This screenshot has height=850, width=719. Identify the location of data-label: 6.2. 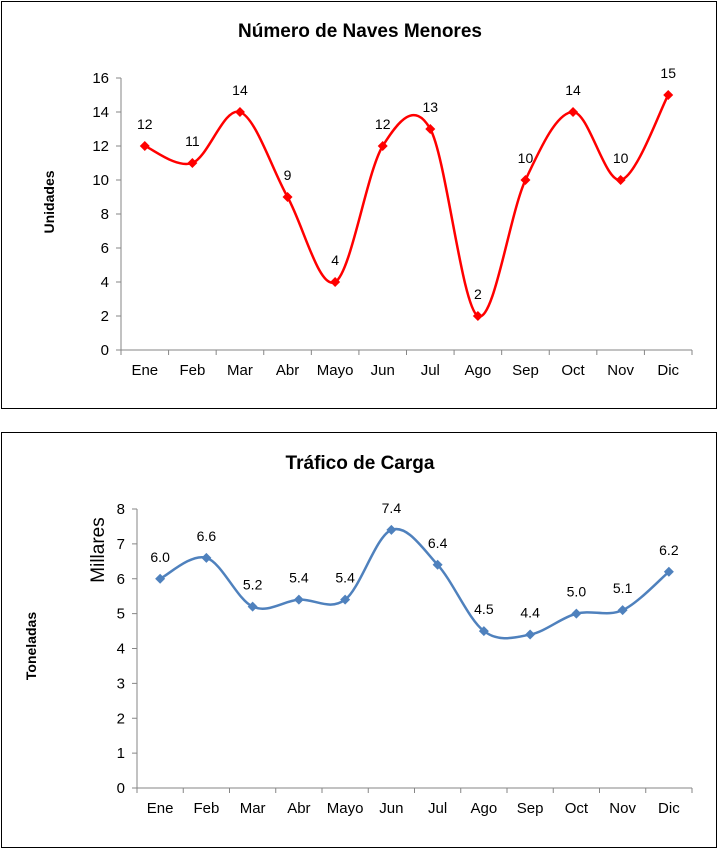
(669, 550).